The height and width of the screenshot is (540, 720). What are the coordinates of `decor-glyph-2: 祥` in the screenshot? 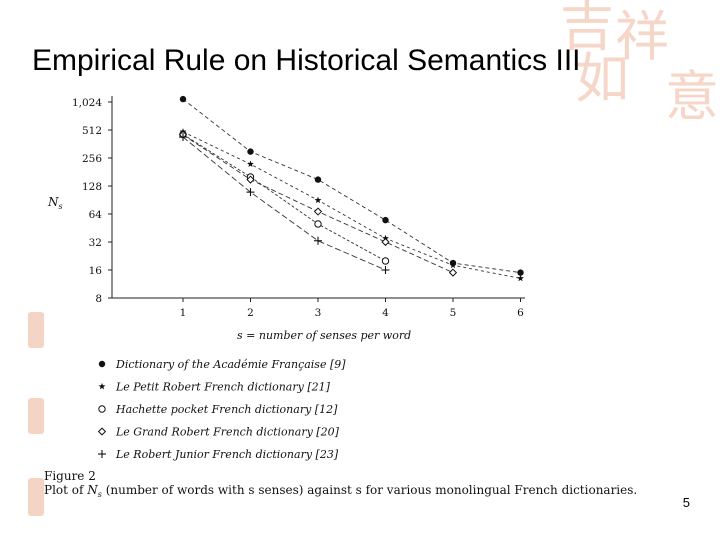 It's located at (642, 36).